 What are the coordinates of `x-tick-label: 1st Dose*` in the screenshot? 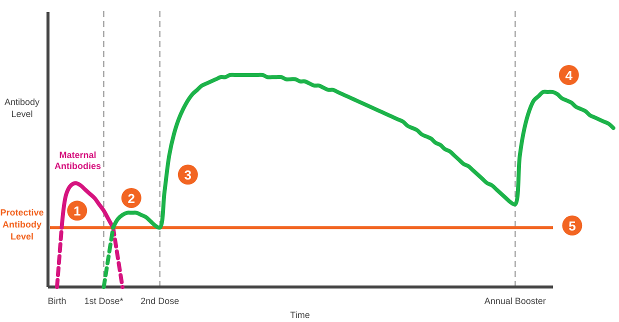 It's located at (104, 301).